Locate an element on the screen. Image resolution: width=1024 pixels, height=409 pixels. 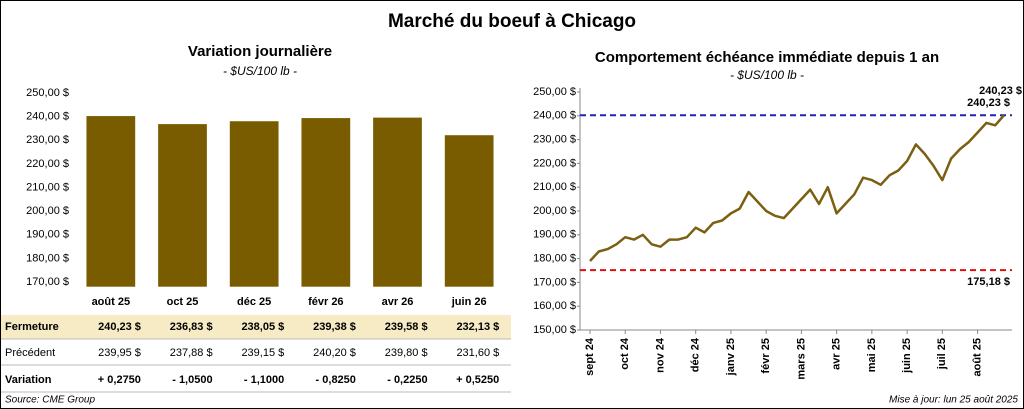
cell: 240,20 $ is located at coordinates (334, 353).